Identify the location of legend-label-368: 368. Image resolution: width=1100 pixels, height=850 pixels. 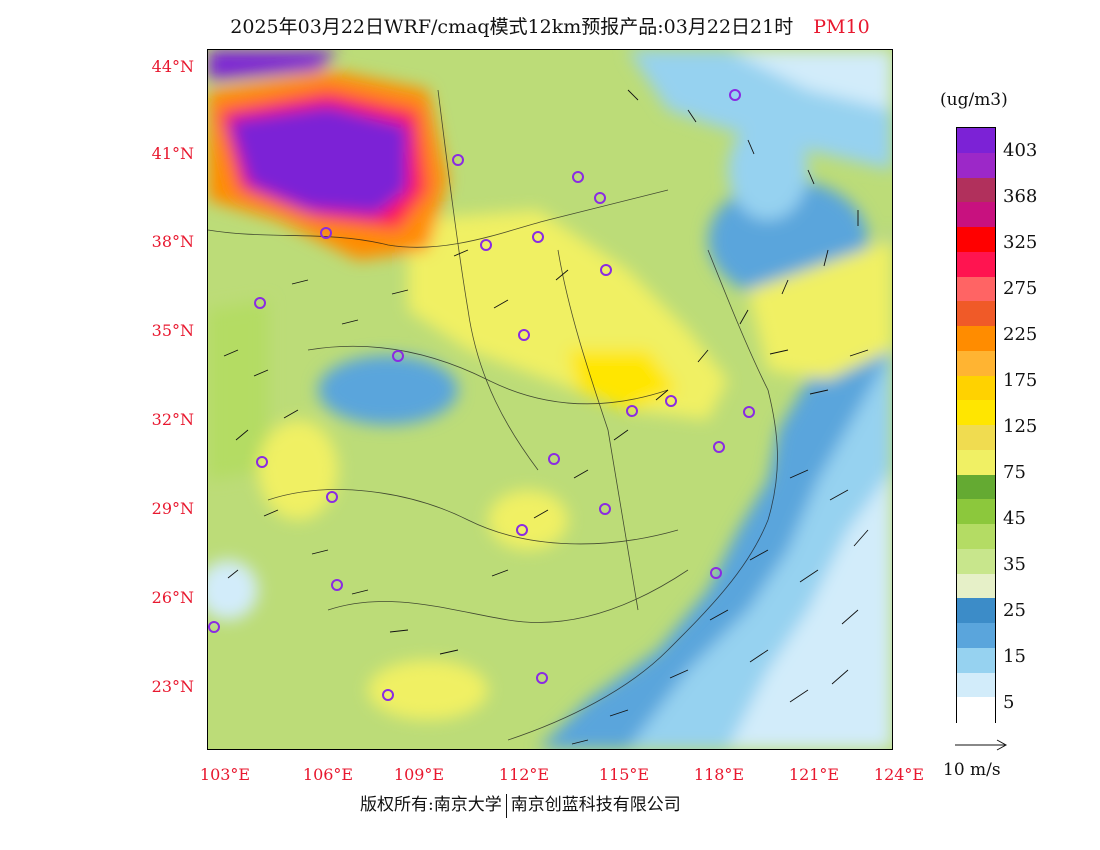
(1020, 196).